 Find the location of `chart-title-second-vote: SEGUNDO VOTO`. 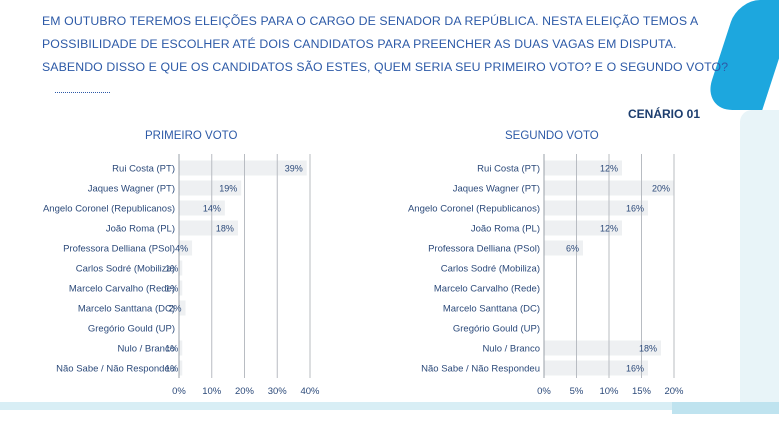

chart-title-second-vote: SEGUNDO VOTO is located at coordinates (552, 136).